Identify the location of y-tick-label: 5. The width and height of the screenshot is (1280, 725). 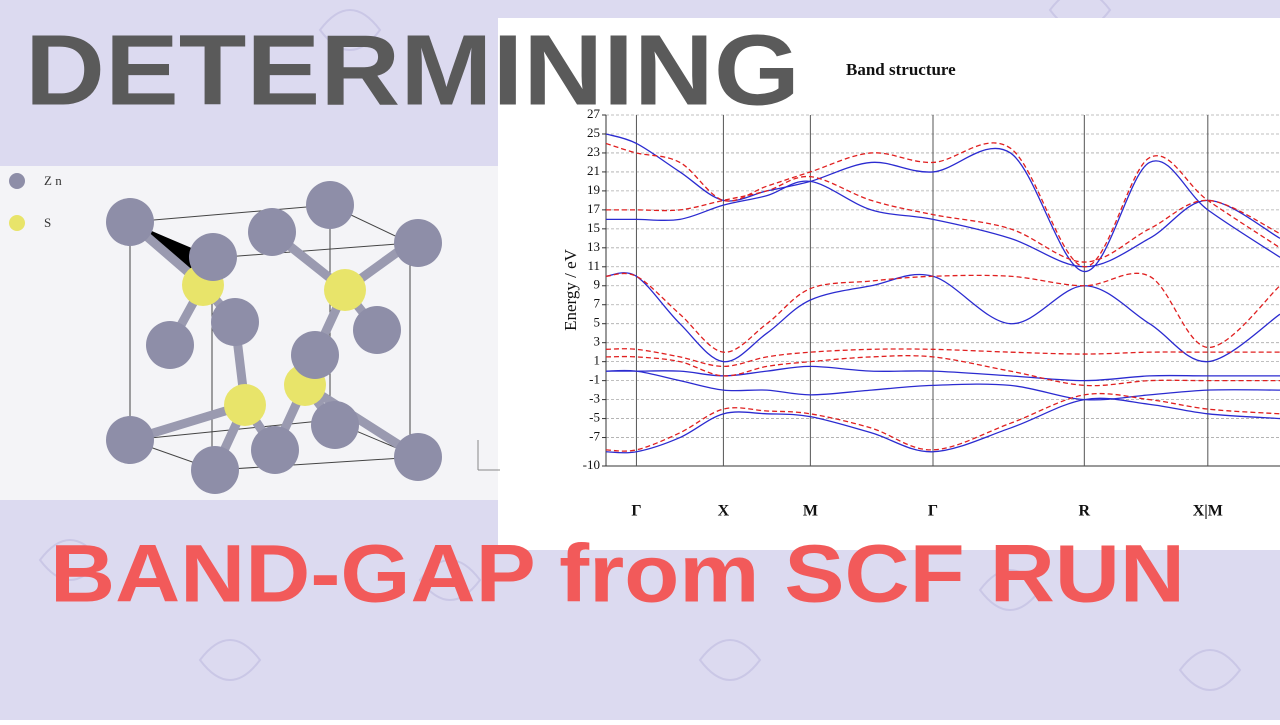
(597, 322).